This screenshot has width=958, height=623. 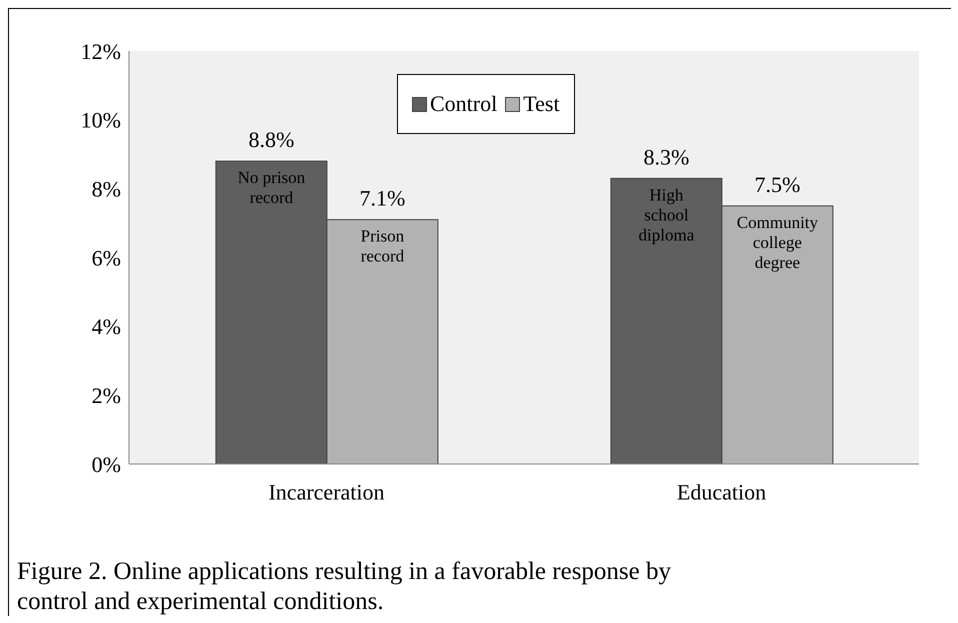 I want to click on annotation: Community college degree, so click(x=777, y=242).